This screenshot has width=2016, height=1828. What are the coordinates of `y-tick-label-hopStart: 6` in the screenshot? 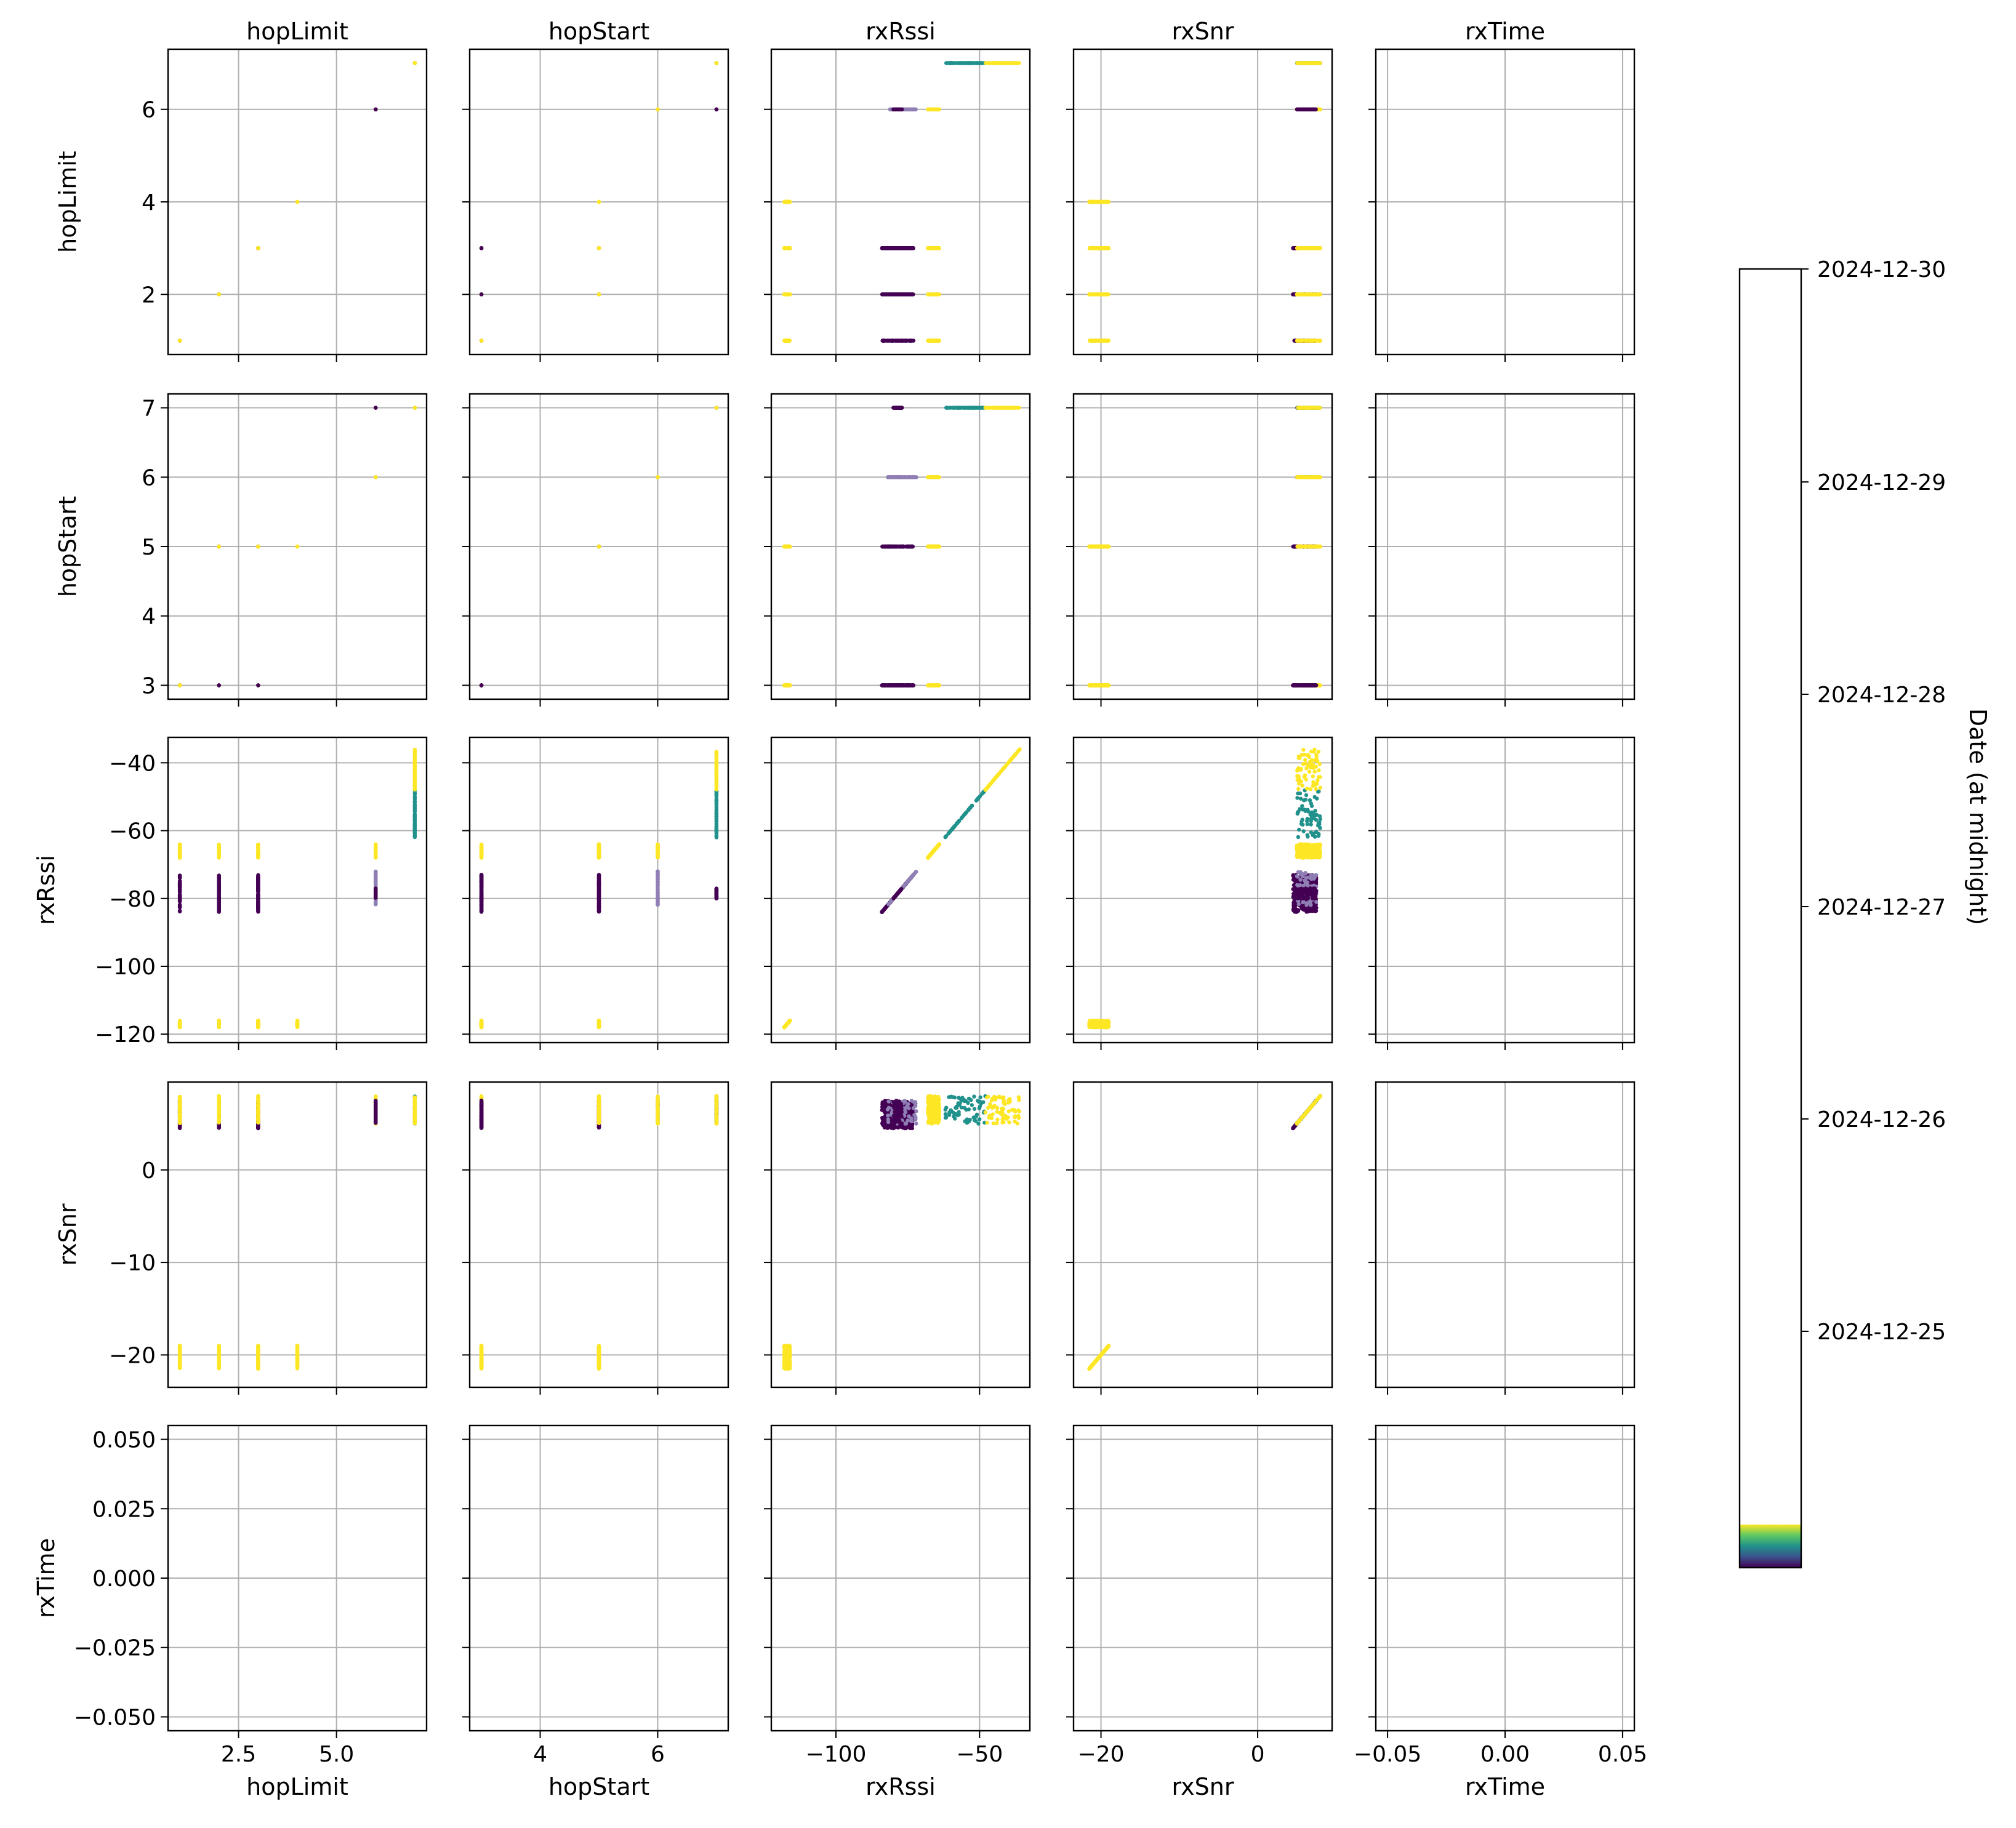 It's located at (149, 478).